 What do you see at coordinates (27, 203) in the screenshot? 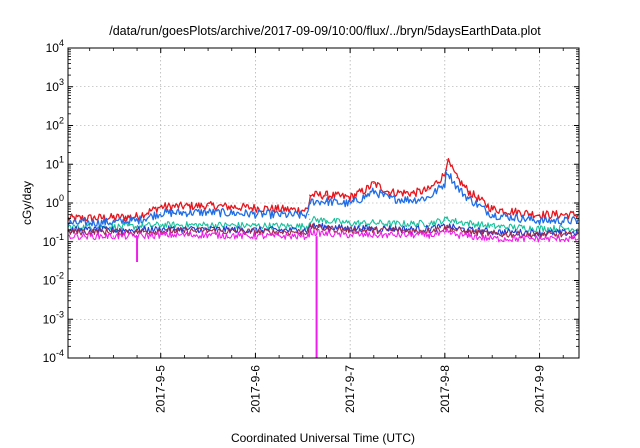
I see `y-axis-label: cGy/day` at bounding box center [27, 203].